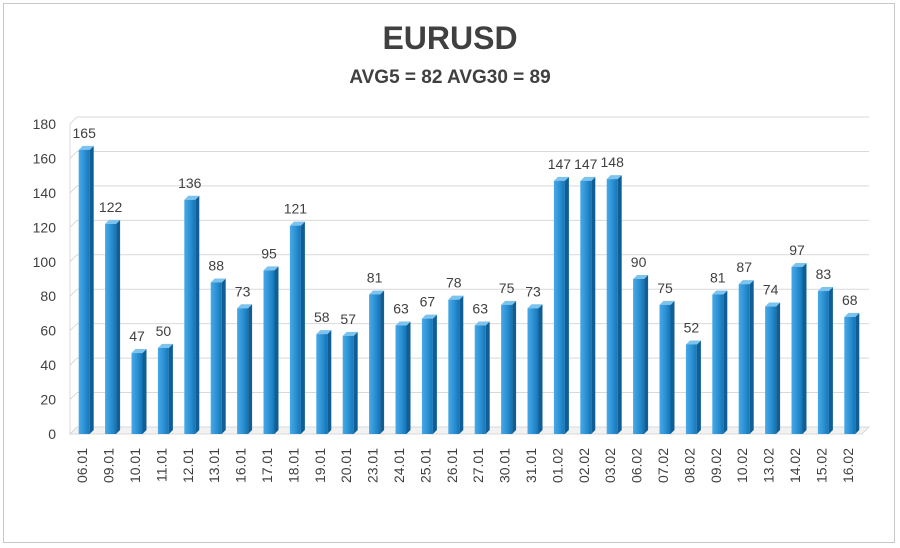 The width and height of the screenshot is (900, 548). What do you see at coordinates (399, 465) in the screenshot?
I see `x-tick-label: 24.01` at bounding box center [399, 465].